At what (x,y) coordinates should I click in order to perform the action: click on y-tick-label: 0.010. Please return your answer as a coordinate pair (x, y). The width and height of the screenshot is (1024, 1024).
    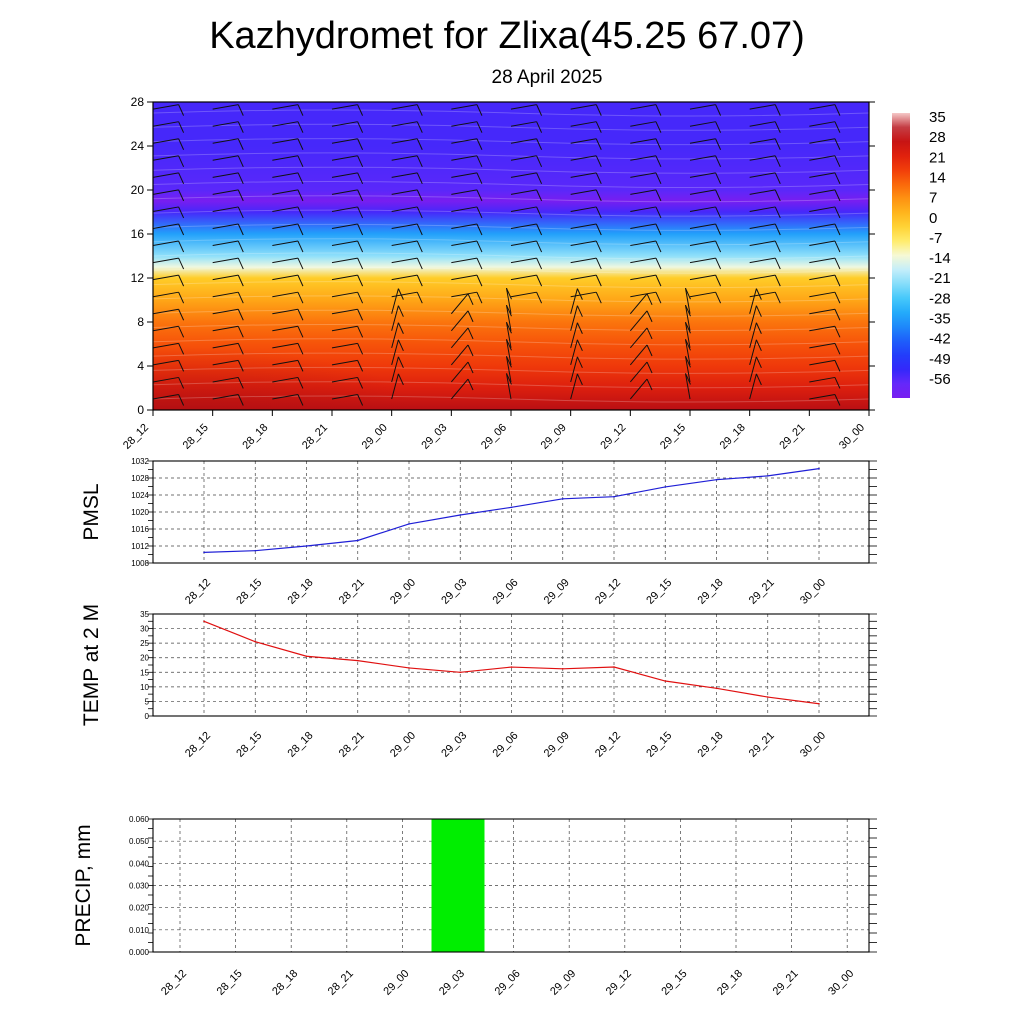
    Looking at the image, I should click on (139, 930).